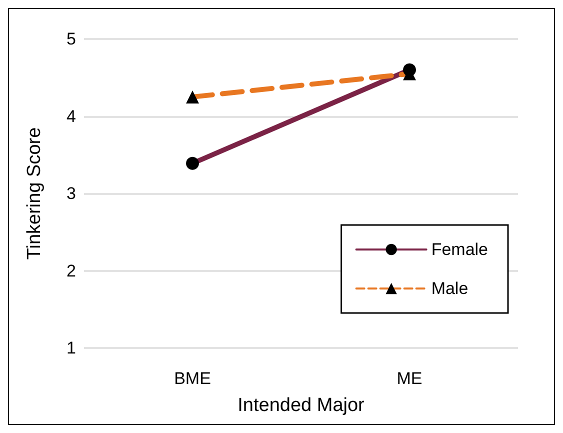 The height and width of the screenshot is (433, 563). Describe the element at coordinates (71, 348) in the screenshot. I see `y-tick-label: 1` at that location.